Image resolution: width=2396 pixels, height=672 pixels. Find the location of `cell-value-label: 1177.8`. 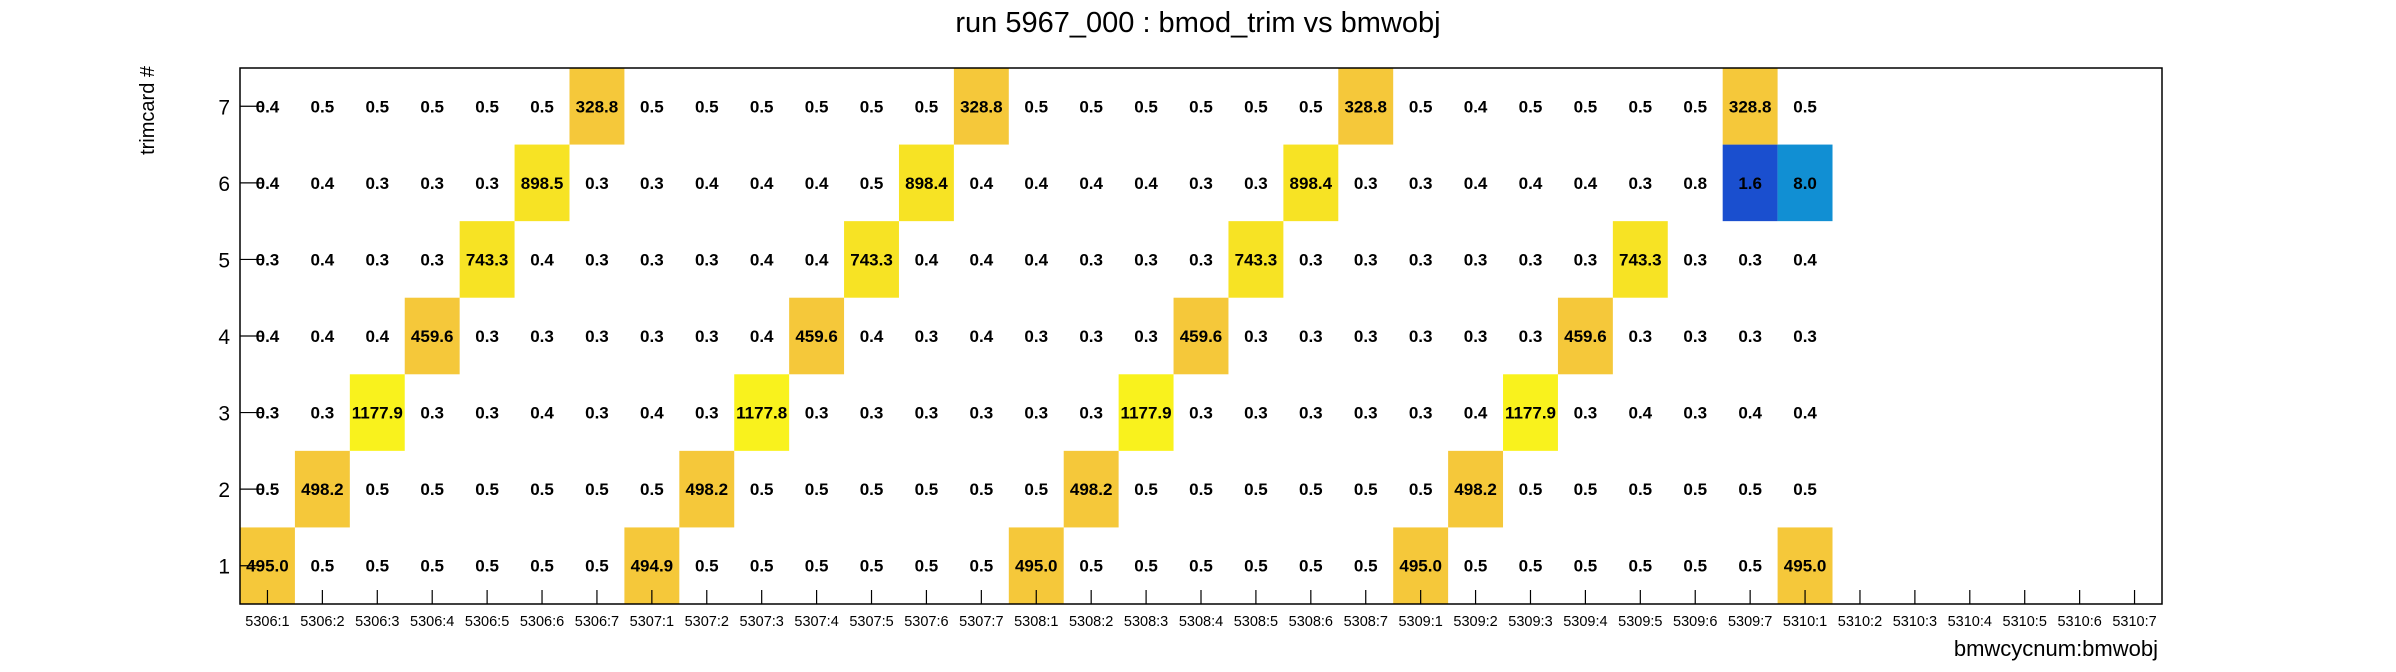

cell-value-label: 1177.8 is located at coordinates (761, 413).